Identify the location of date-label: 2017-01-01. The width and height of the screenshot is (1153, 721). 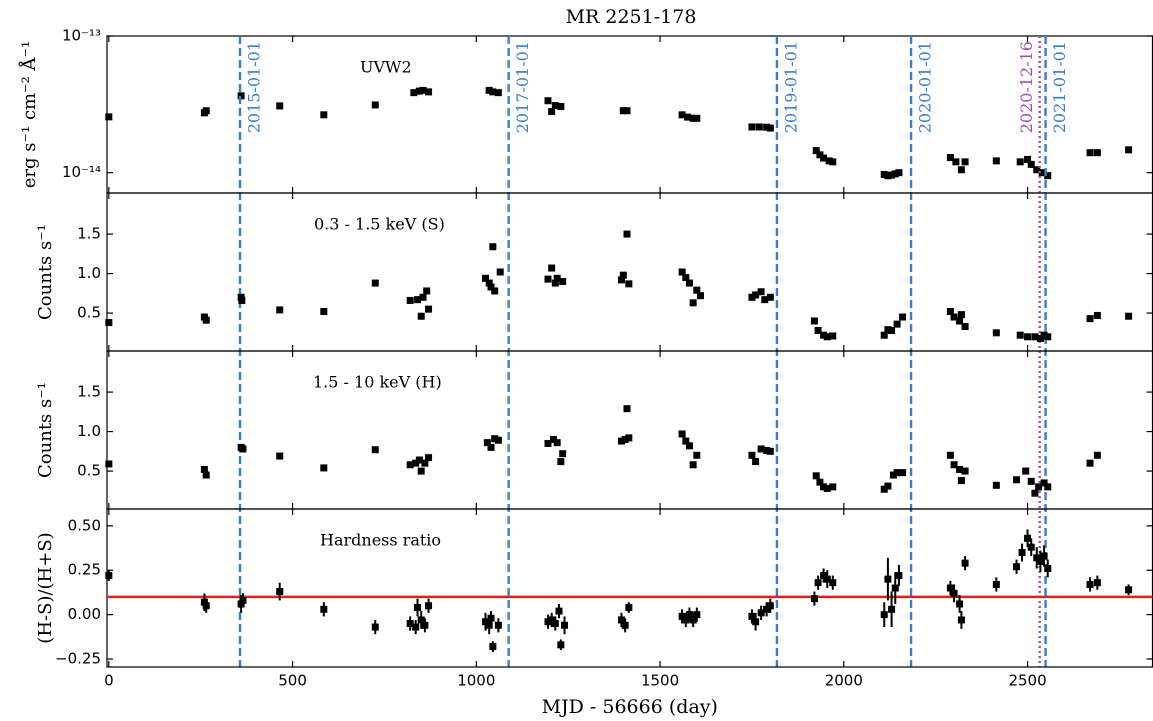
(522, 87).